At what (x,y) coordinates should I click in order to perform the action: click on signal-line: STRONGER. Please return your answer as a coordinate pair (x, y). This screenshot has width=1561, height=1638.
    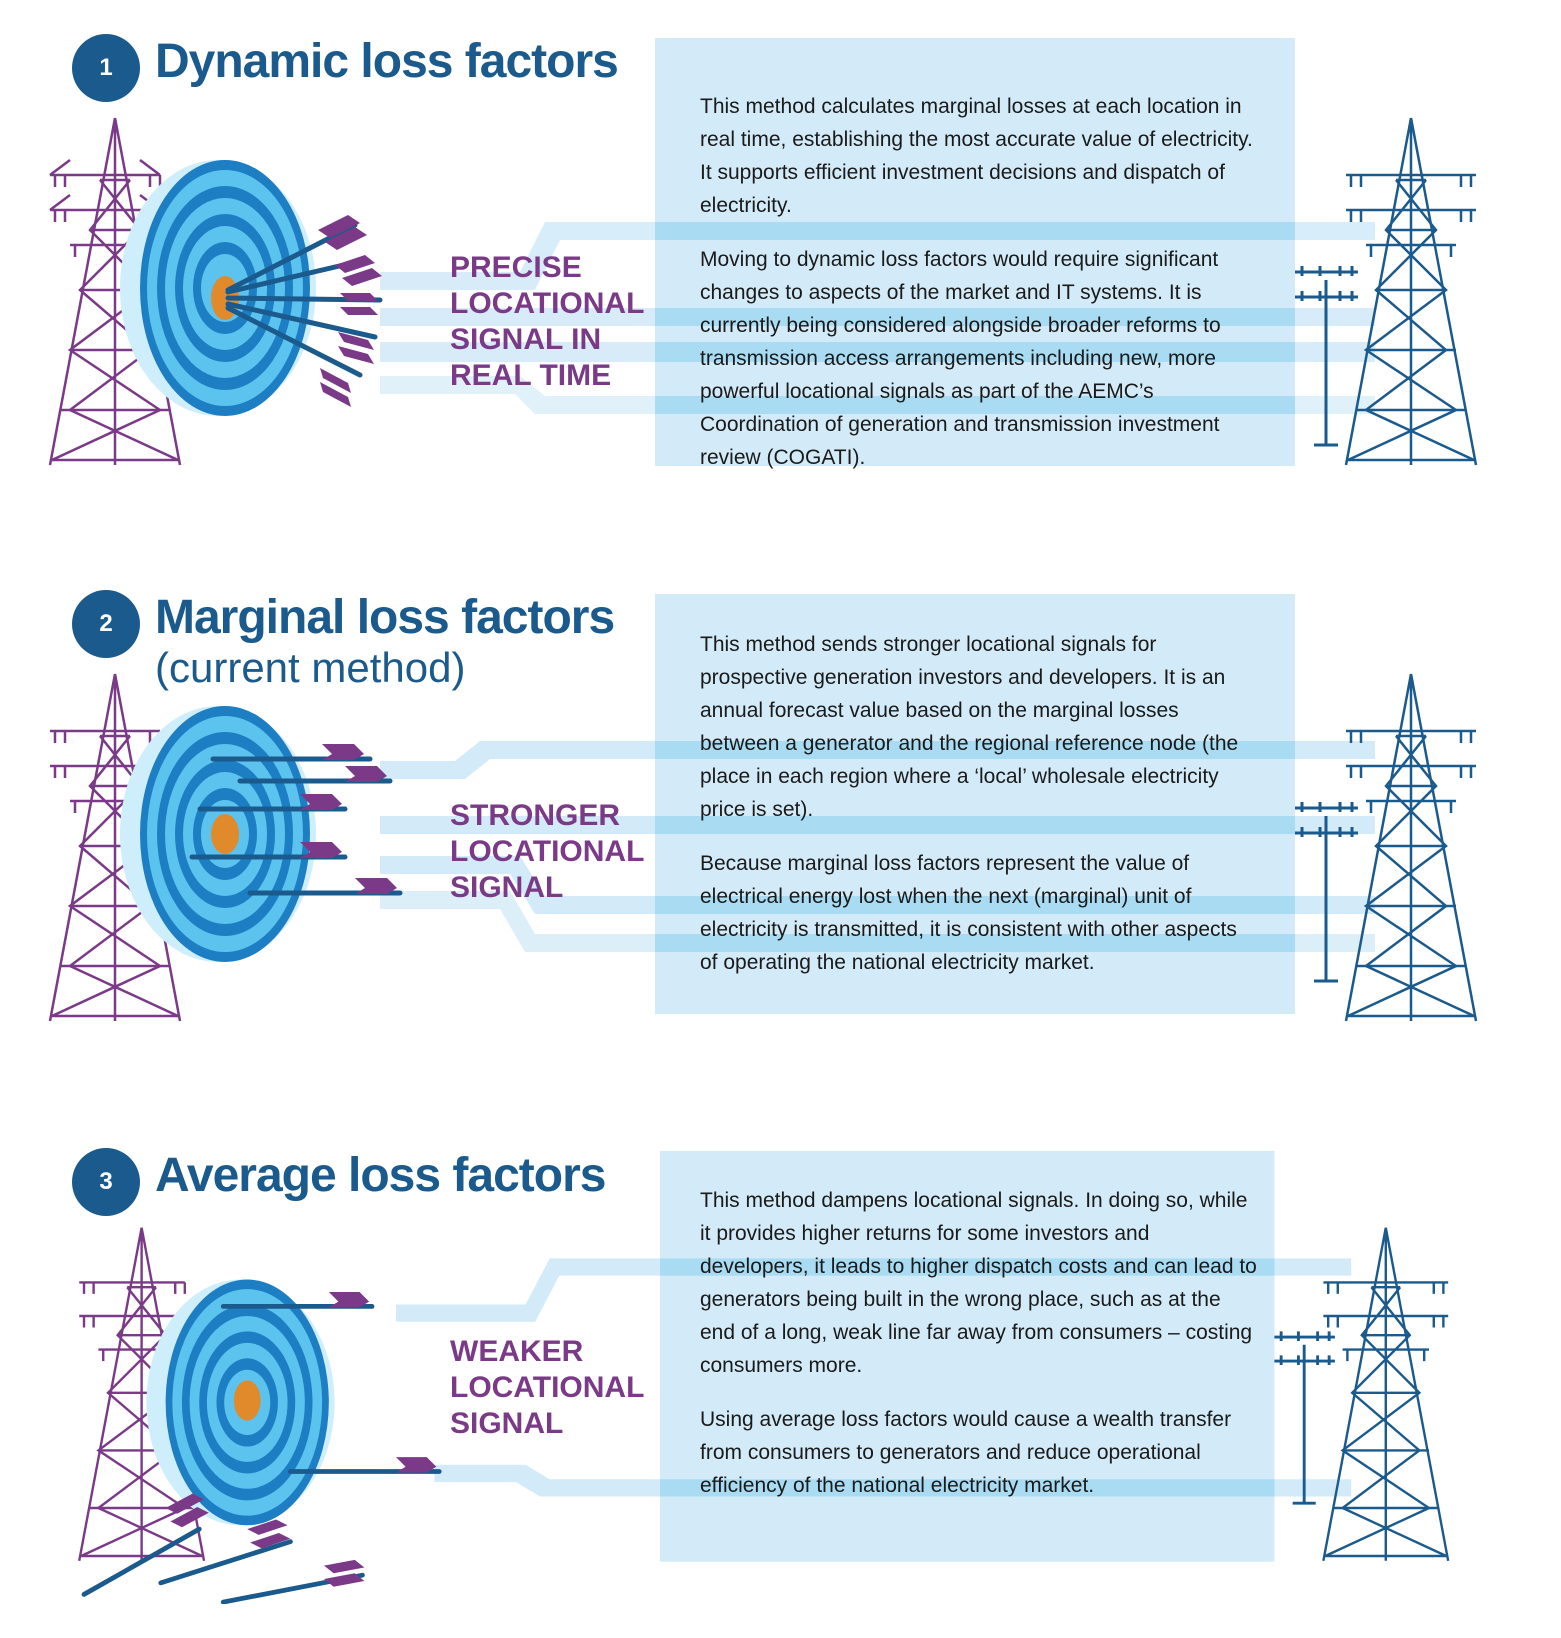
    Looking at the image, I should click on (535, 815).